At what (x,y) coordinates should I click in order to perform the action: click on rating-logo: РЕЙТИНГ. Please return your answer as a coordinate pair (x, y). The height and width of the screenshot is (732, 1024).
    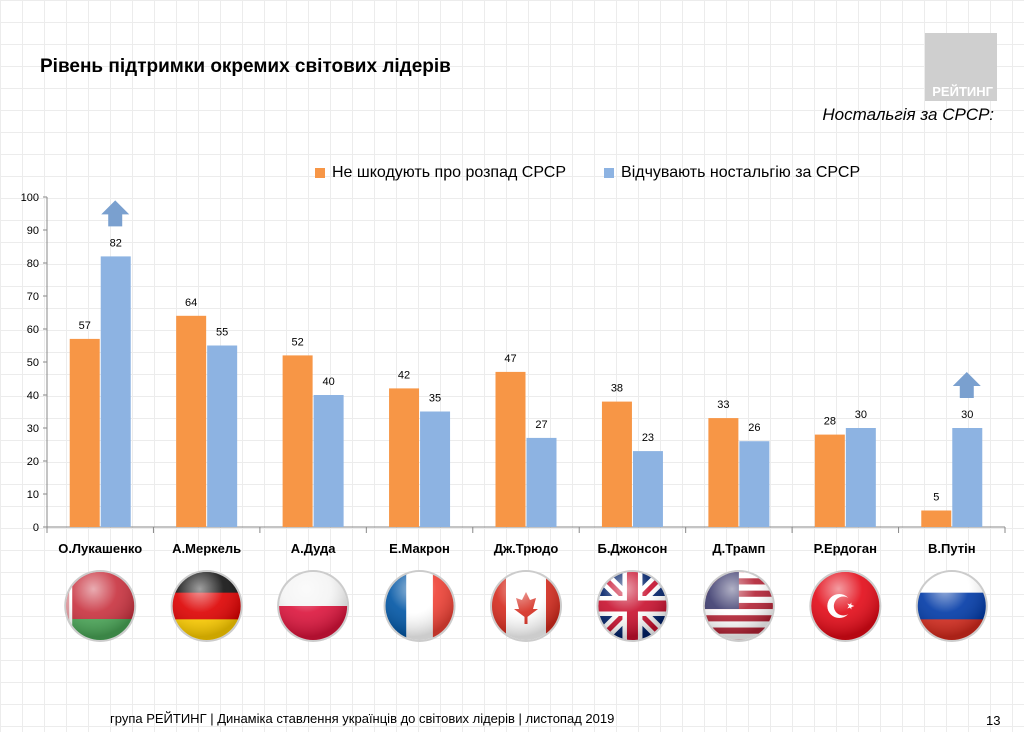
    Looking at the image, I should click on (961, 67).